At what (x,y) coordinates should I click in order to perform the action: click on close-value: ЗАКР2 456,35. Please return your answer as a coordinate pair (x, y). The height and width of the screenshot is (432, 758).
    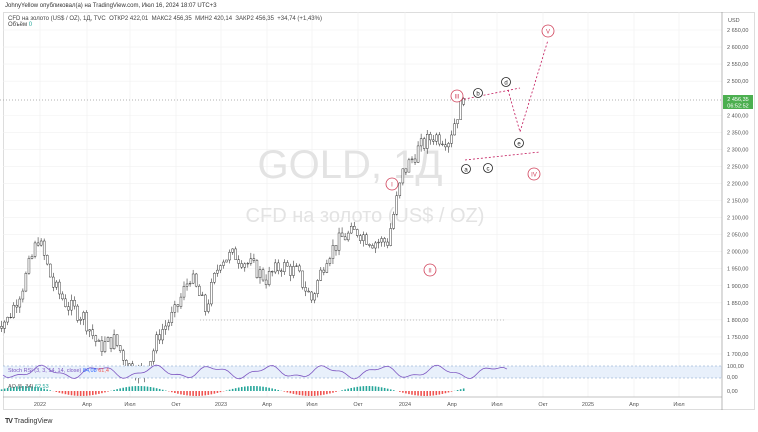
    Looking at the image, I should click on (254, 19).